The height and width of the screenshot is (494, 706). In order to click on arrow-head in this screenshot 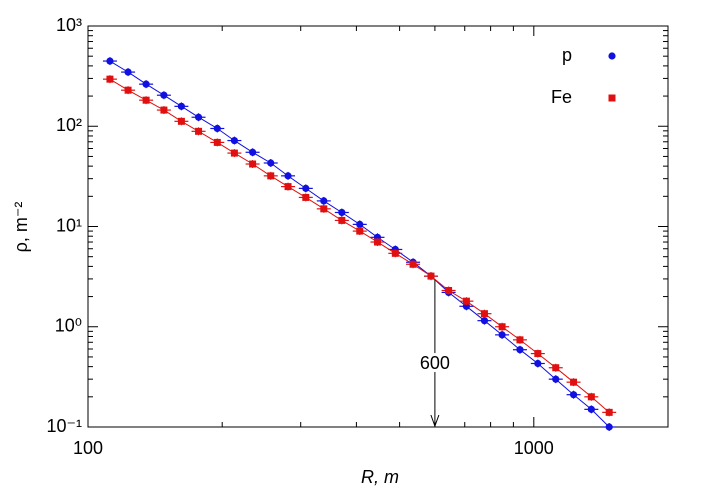, I will do `click(435, 421)`.